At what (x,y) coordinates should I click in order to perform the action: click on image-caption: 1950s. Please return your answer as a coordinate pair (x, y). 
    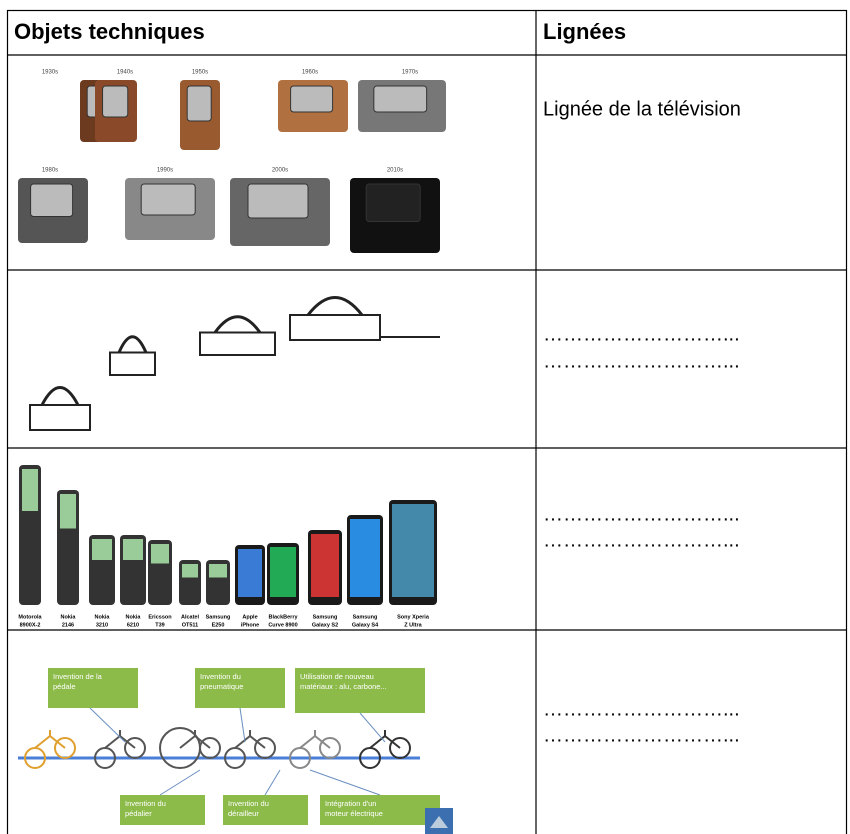
    Looking at the image, I should click on (200, 73).